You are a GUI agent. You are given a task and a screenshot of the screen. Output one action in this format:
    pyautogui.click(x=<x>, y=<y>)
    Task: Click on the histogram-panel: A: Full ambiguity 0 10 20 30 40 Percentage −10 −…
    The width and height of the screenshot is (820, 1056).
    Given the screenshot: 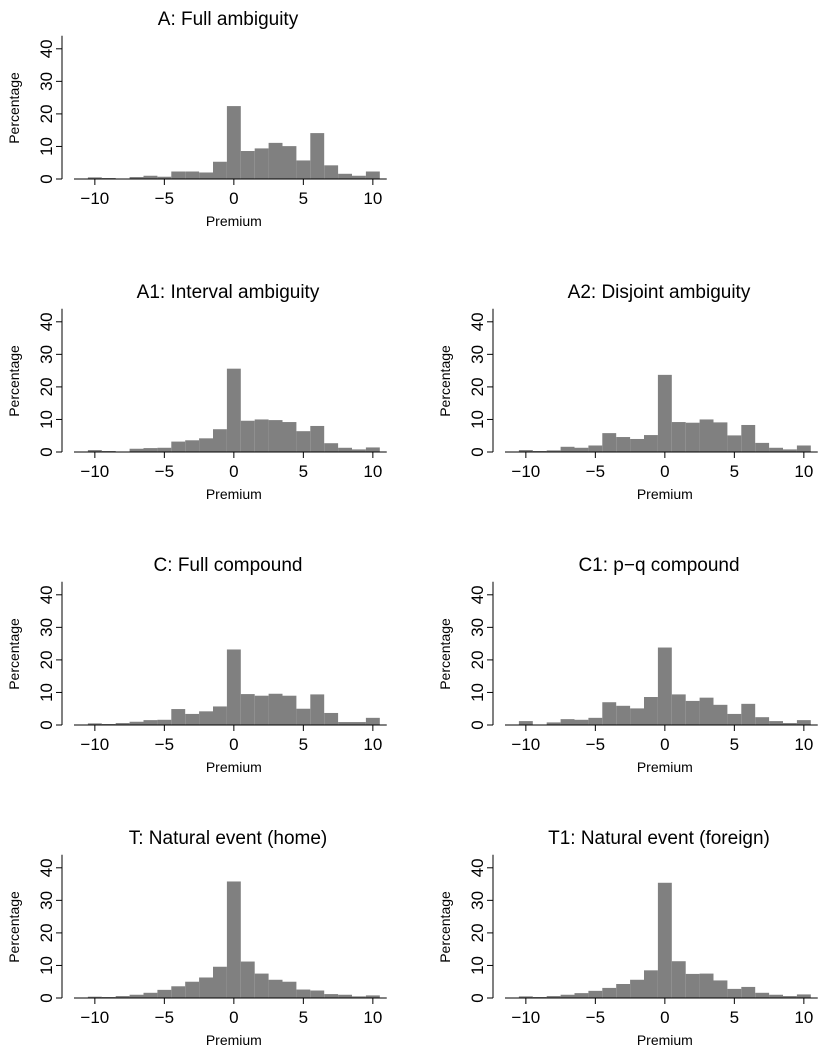 What is the action you would take?
    pyautogui.click(x=196, y=119)
    